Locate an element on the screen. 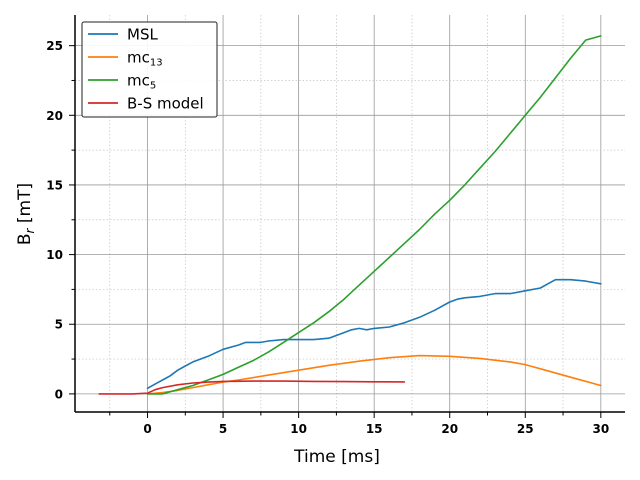  x-tick-label: 20 is located at coordinates (449, 429).